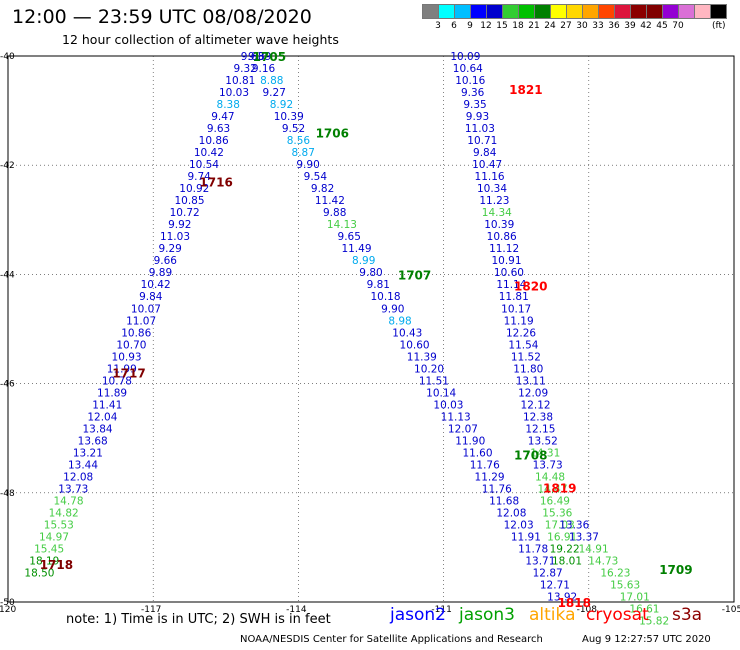 This screenshot has height=650, width=740. What do you see at coordinates (316, 177) in the screenshot?
I see `wave-height-value: 9.54` at bounding box center [316, 177].